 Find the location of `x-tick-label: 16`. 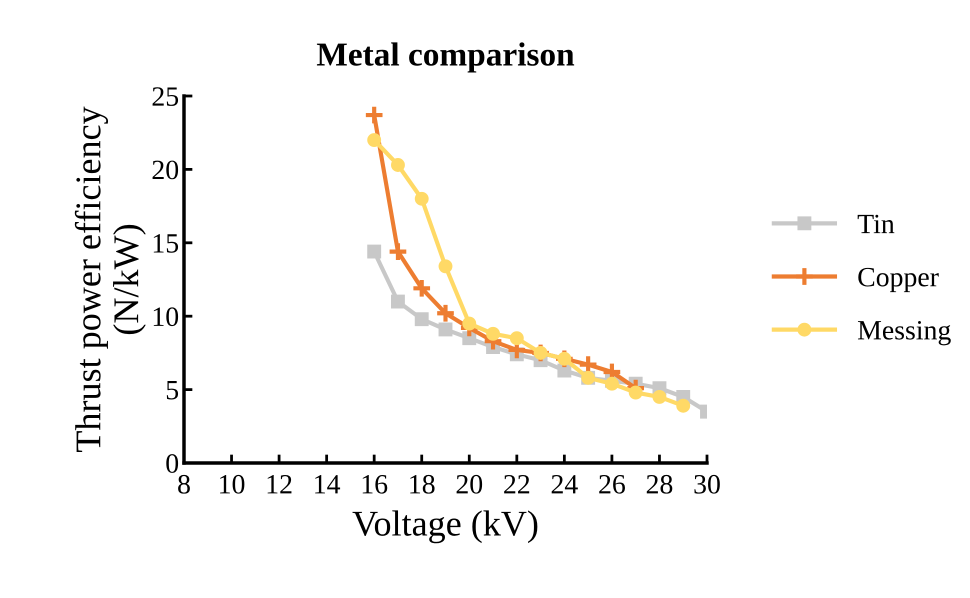

x-tick-label: 16 is located at coordinates (375, 484).